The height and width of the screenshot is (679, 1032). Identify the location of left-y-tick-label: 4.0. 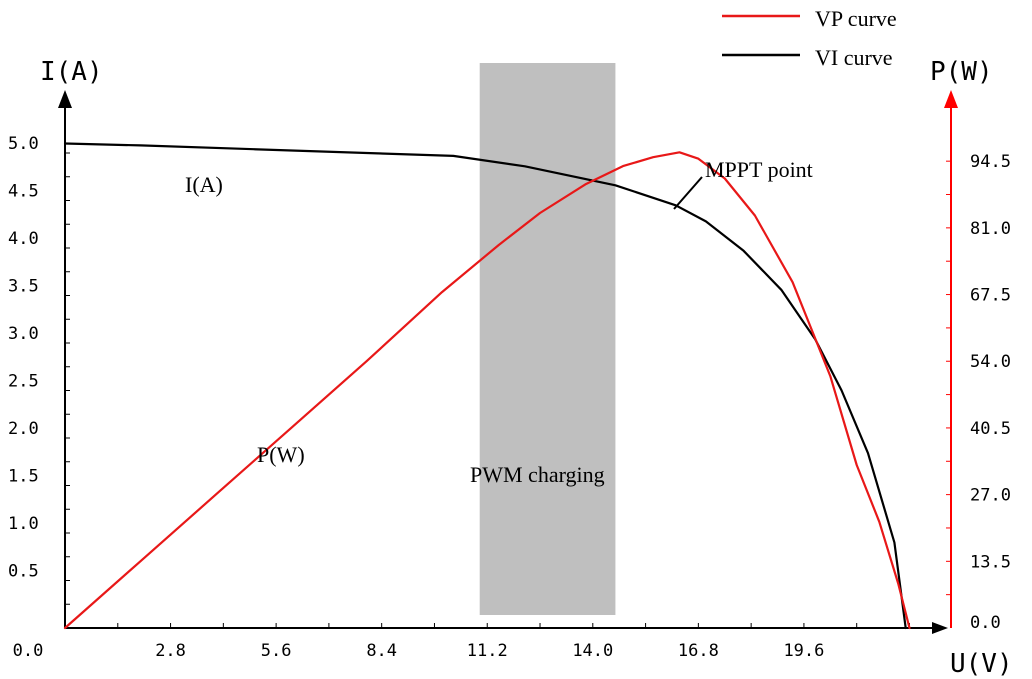
(23, 239).